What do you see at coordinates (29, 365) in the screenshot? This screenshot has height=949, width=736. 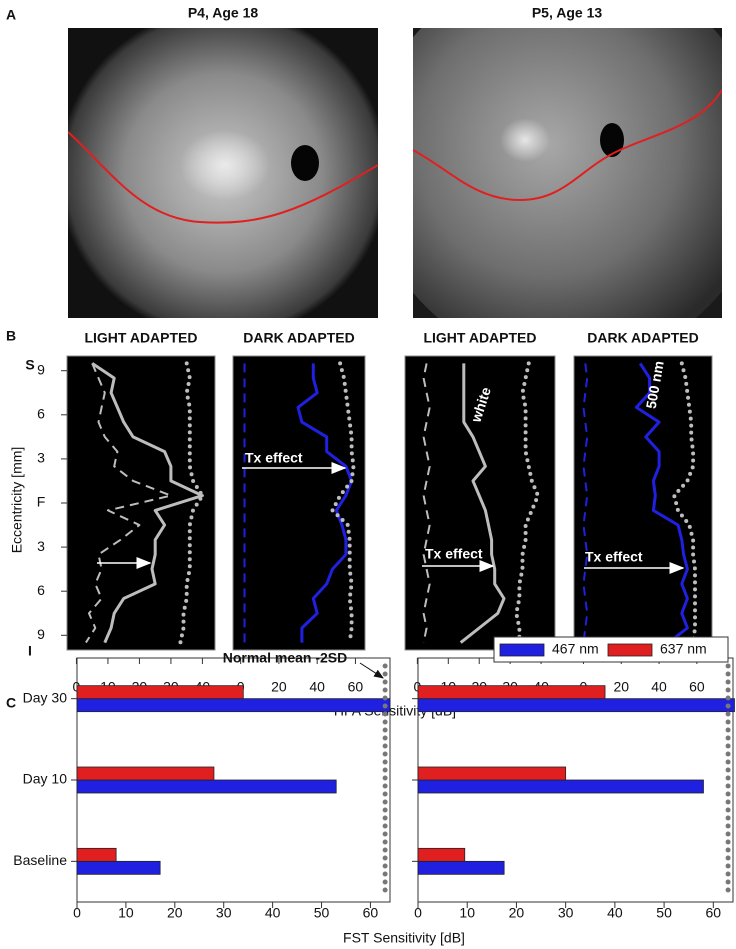 I see `superior-label: S` at bounding box center [29, 365].